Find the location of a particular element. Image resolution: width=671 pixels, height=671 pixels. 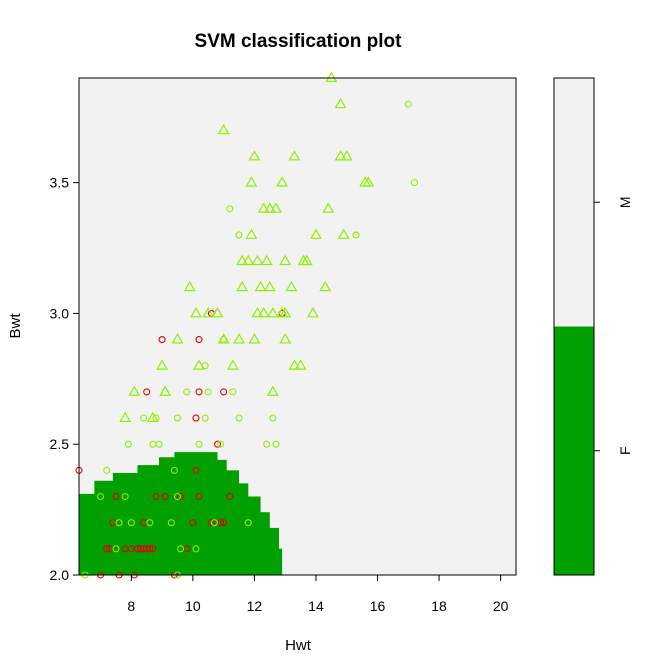

x-axis: 8 10 12 14 16 18 20 is located at coordinates (318, 594).